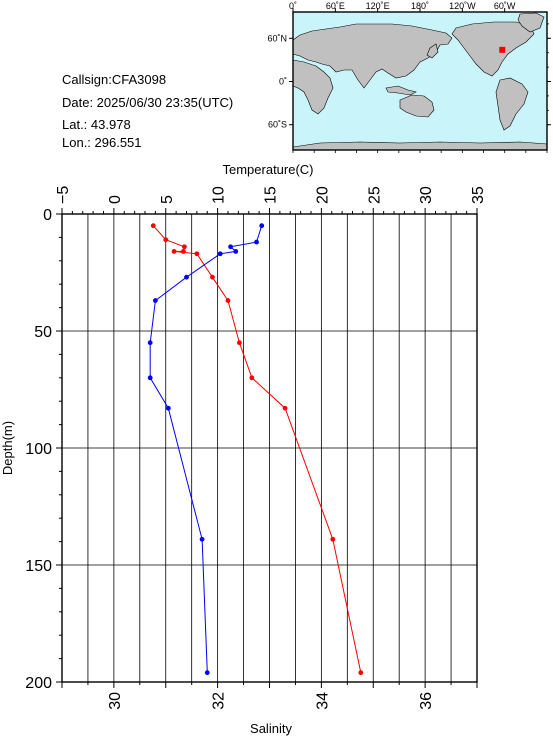 The image size is (553, 736). I want to click on map-ticks: 0˚ 60˚E 120˚E 180˚ 120˚W 60˚W 60˚N 0˚ 60˚S, so click(409, 77).